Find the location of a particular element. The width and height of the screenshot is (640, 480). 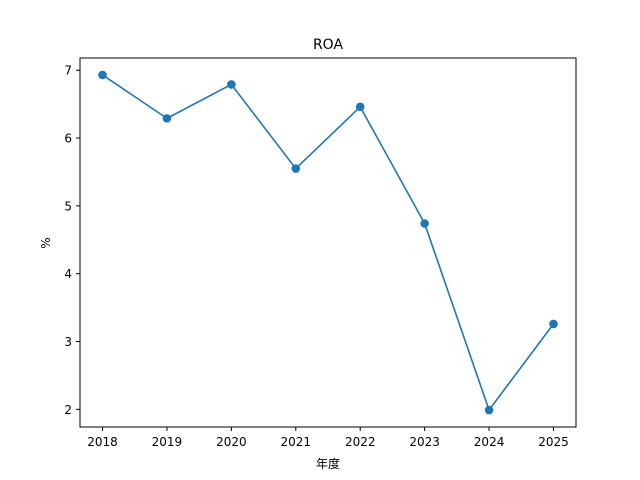

data-point-2023 is located at coordinates (424, 223).